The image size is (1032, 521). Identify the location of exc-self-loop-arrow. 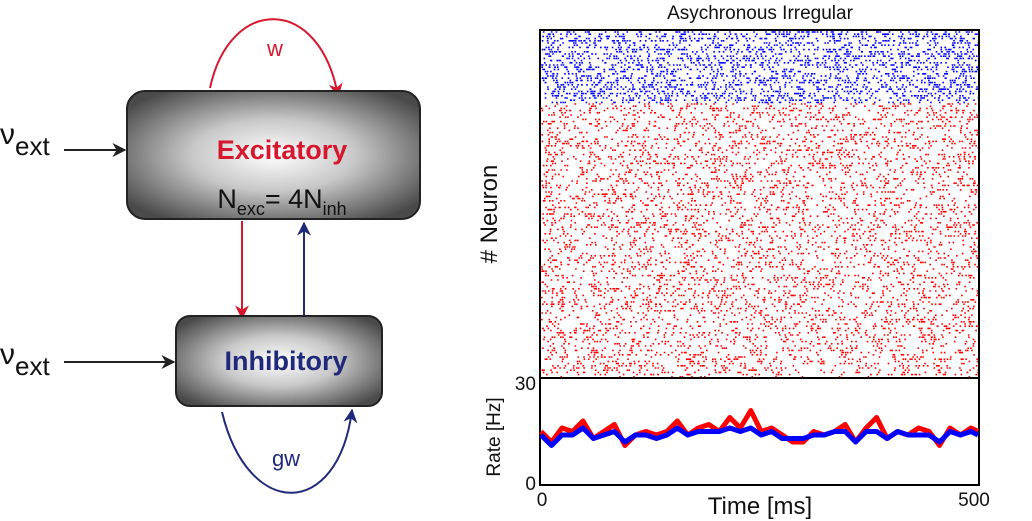
(276, 58).